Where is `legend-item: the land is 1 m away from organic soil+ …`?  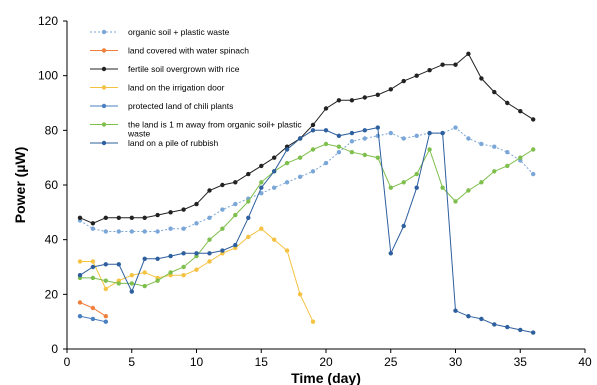
legend-item: the land is 1 m away from organic soil+ … is located at coordinates (196, 129).